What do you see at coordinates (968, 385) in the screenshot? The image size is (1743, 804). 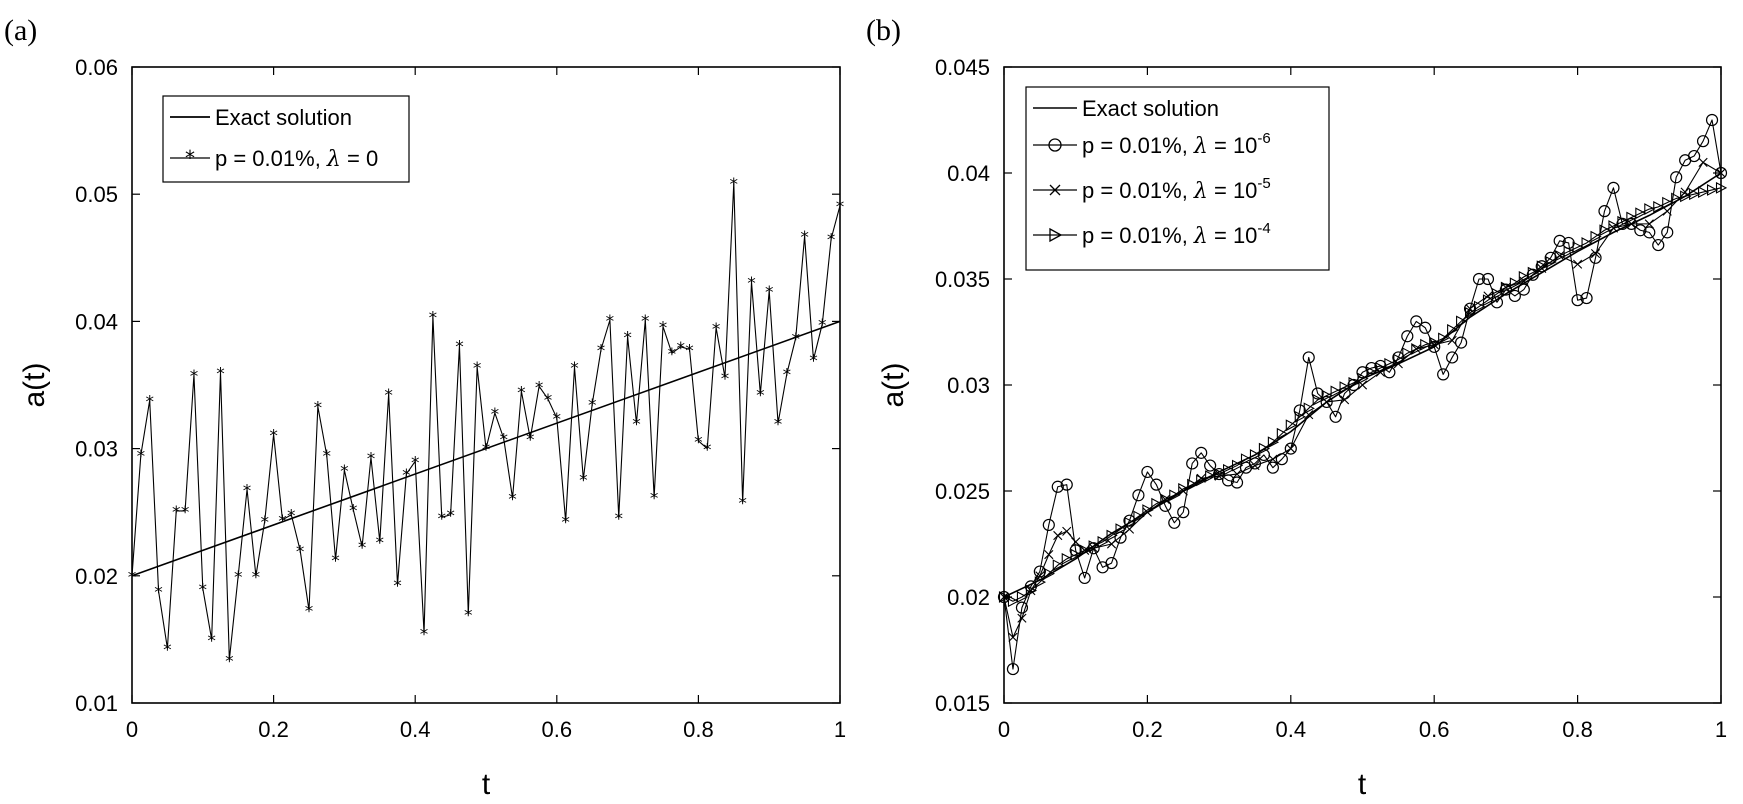 I see `panel-b-y-tick-label: 0.03` at bounding box center [968, 385].